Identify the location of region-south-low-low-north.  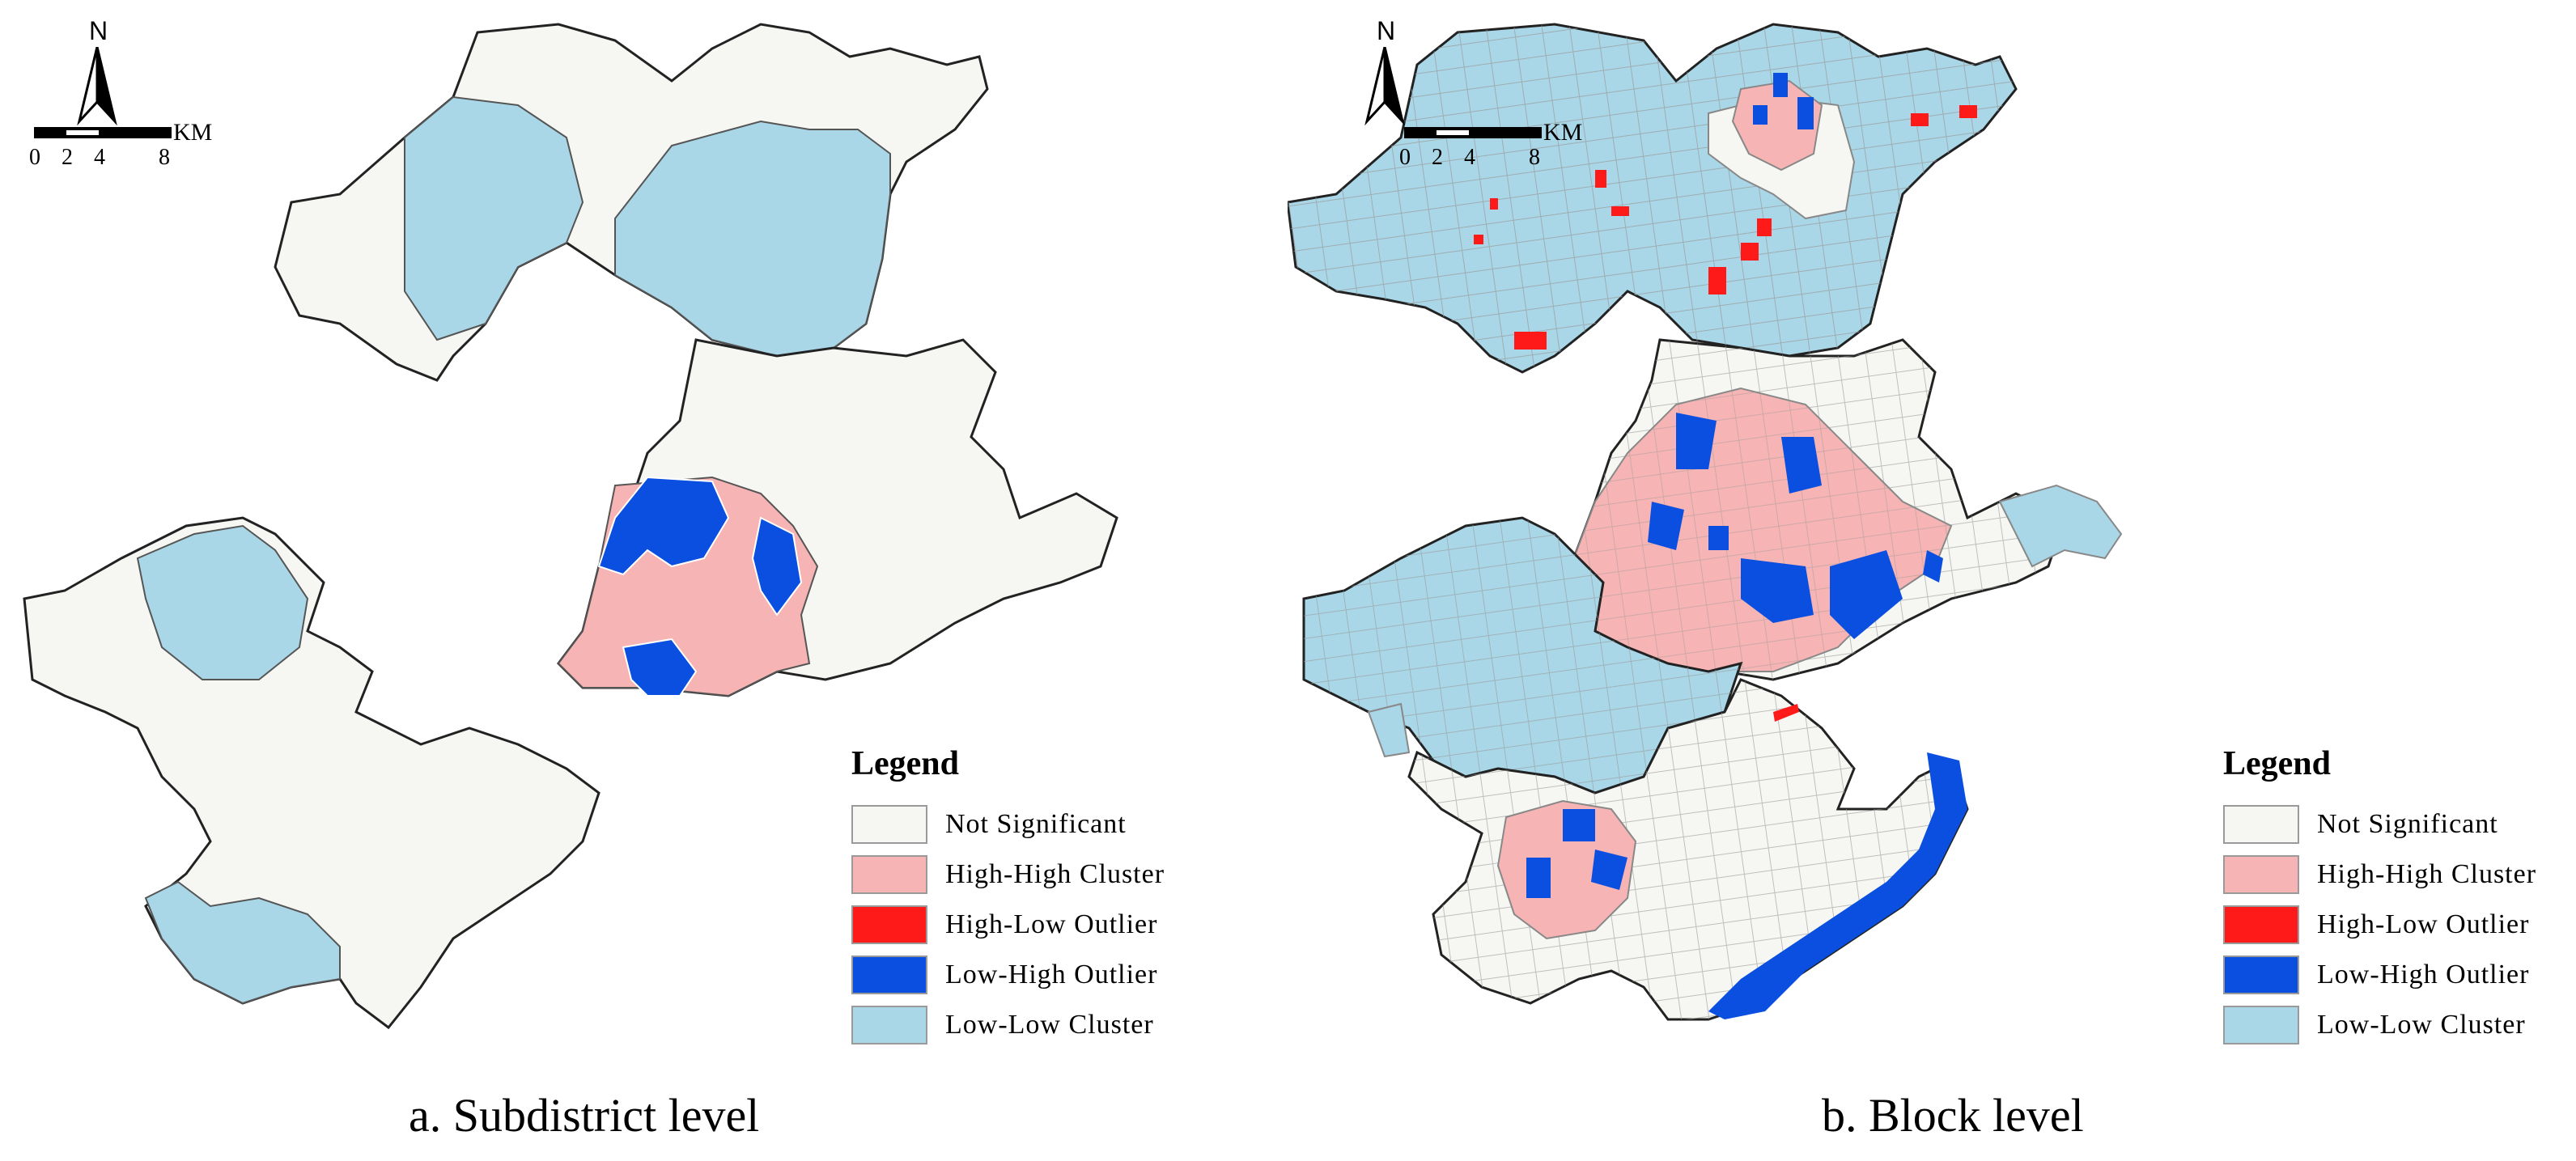
(222, 602).